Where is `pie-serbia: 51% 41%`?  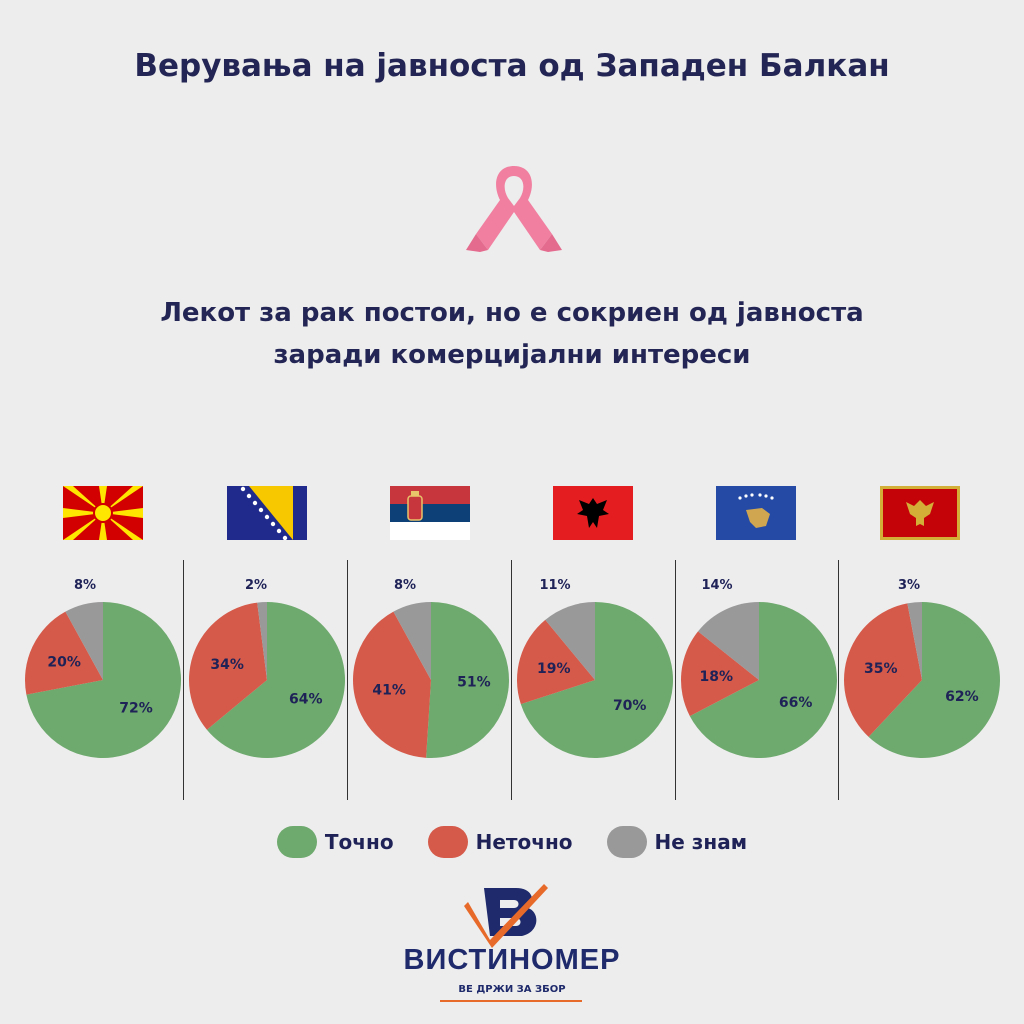 pie-serbia: 51% 41% is located at coordinates (431, 680).